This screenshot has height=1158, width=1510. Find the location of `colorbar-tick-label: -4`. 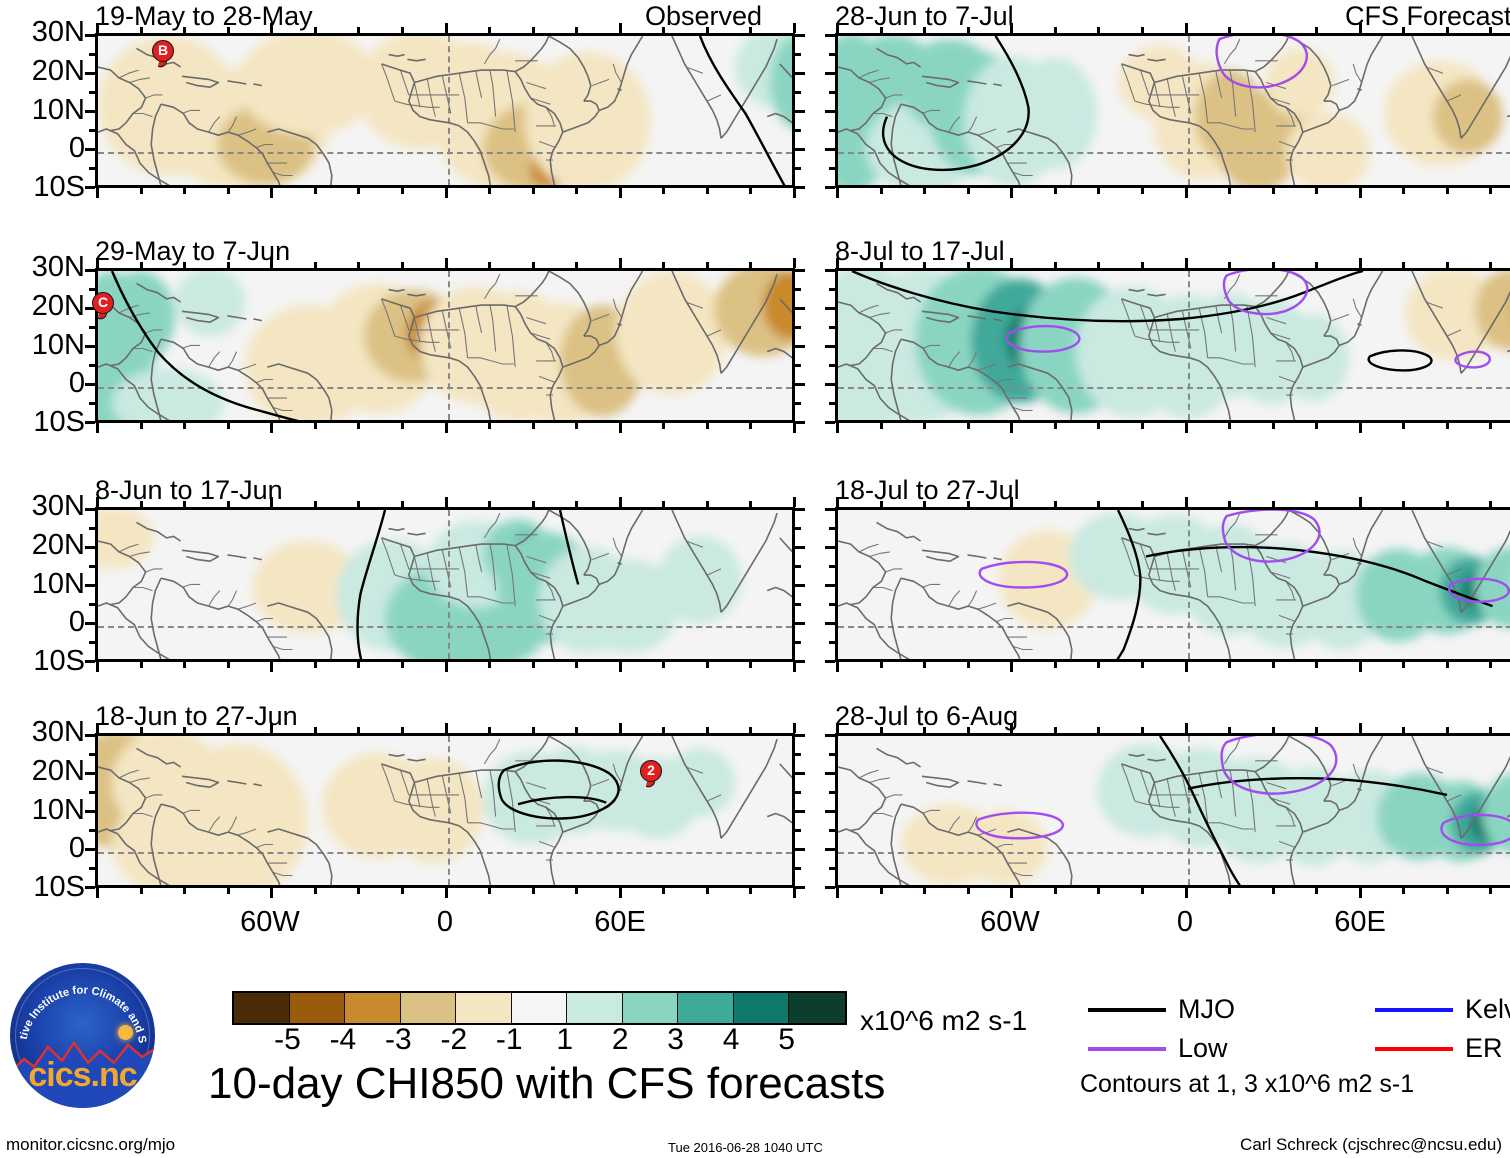

colorbar-tick-label: -4 is located at coordinates (343, 1039).